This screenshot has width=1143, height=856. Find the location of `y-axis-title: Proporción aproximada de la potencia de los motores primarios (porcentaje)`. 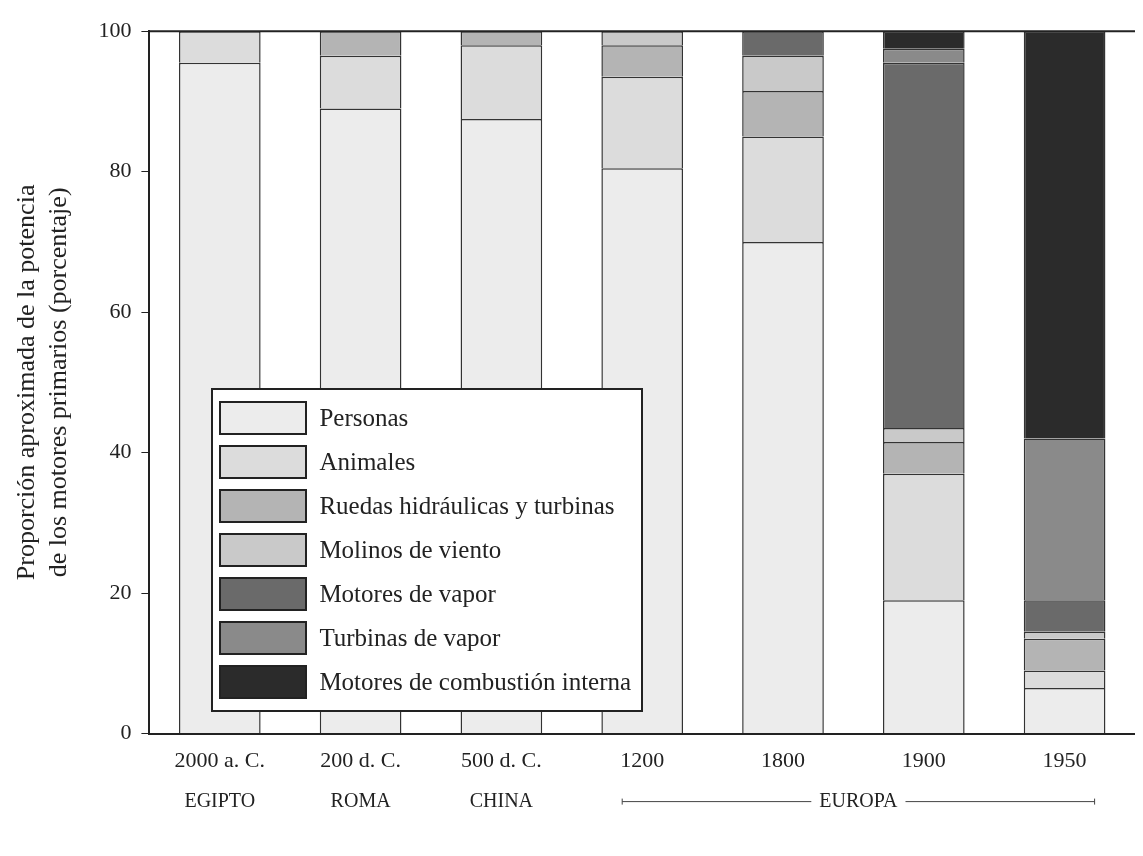

y-axis-title: Proporción aproximada de la potencia de los motores primarios (porcentaje) is located at coordinates (41, 382).